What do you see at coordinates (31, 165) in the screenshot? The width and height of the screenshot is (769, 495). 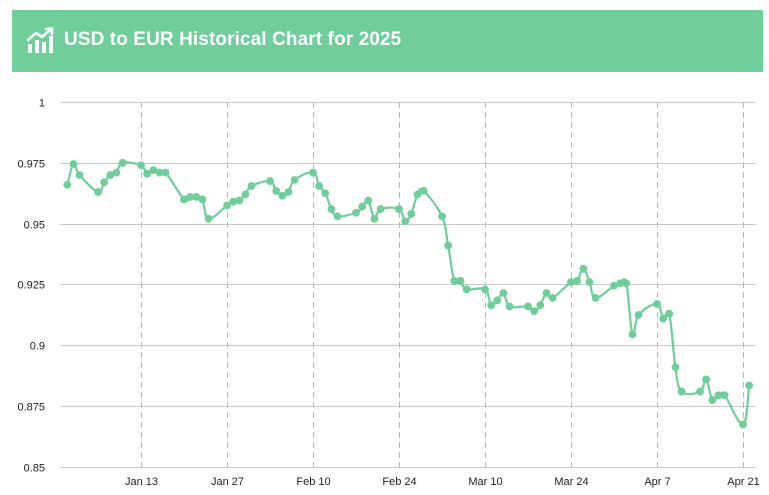 I see `y-tick-label: 0.975` at bounding box center [31, 165].